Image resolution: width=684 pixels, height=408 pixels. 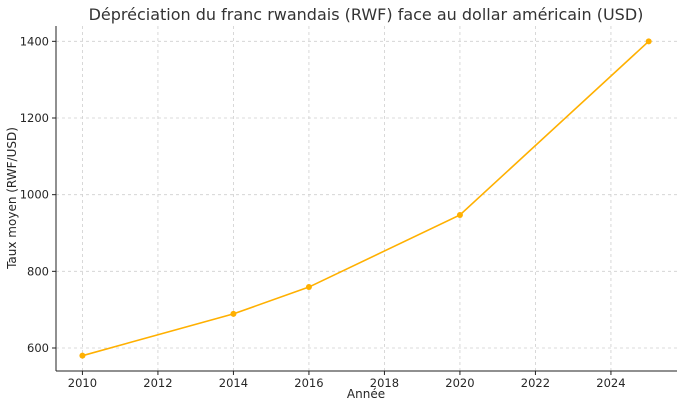 I want to click on y-tick-label-0: 600, so click(x=38, y=348).